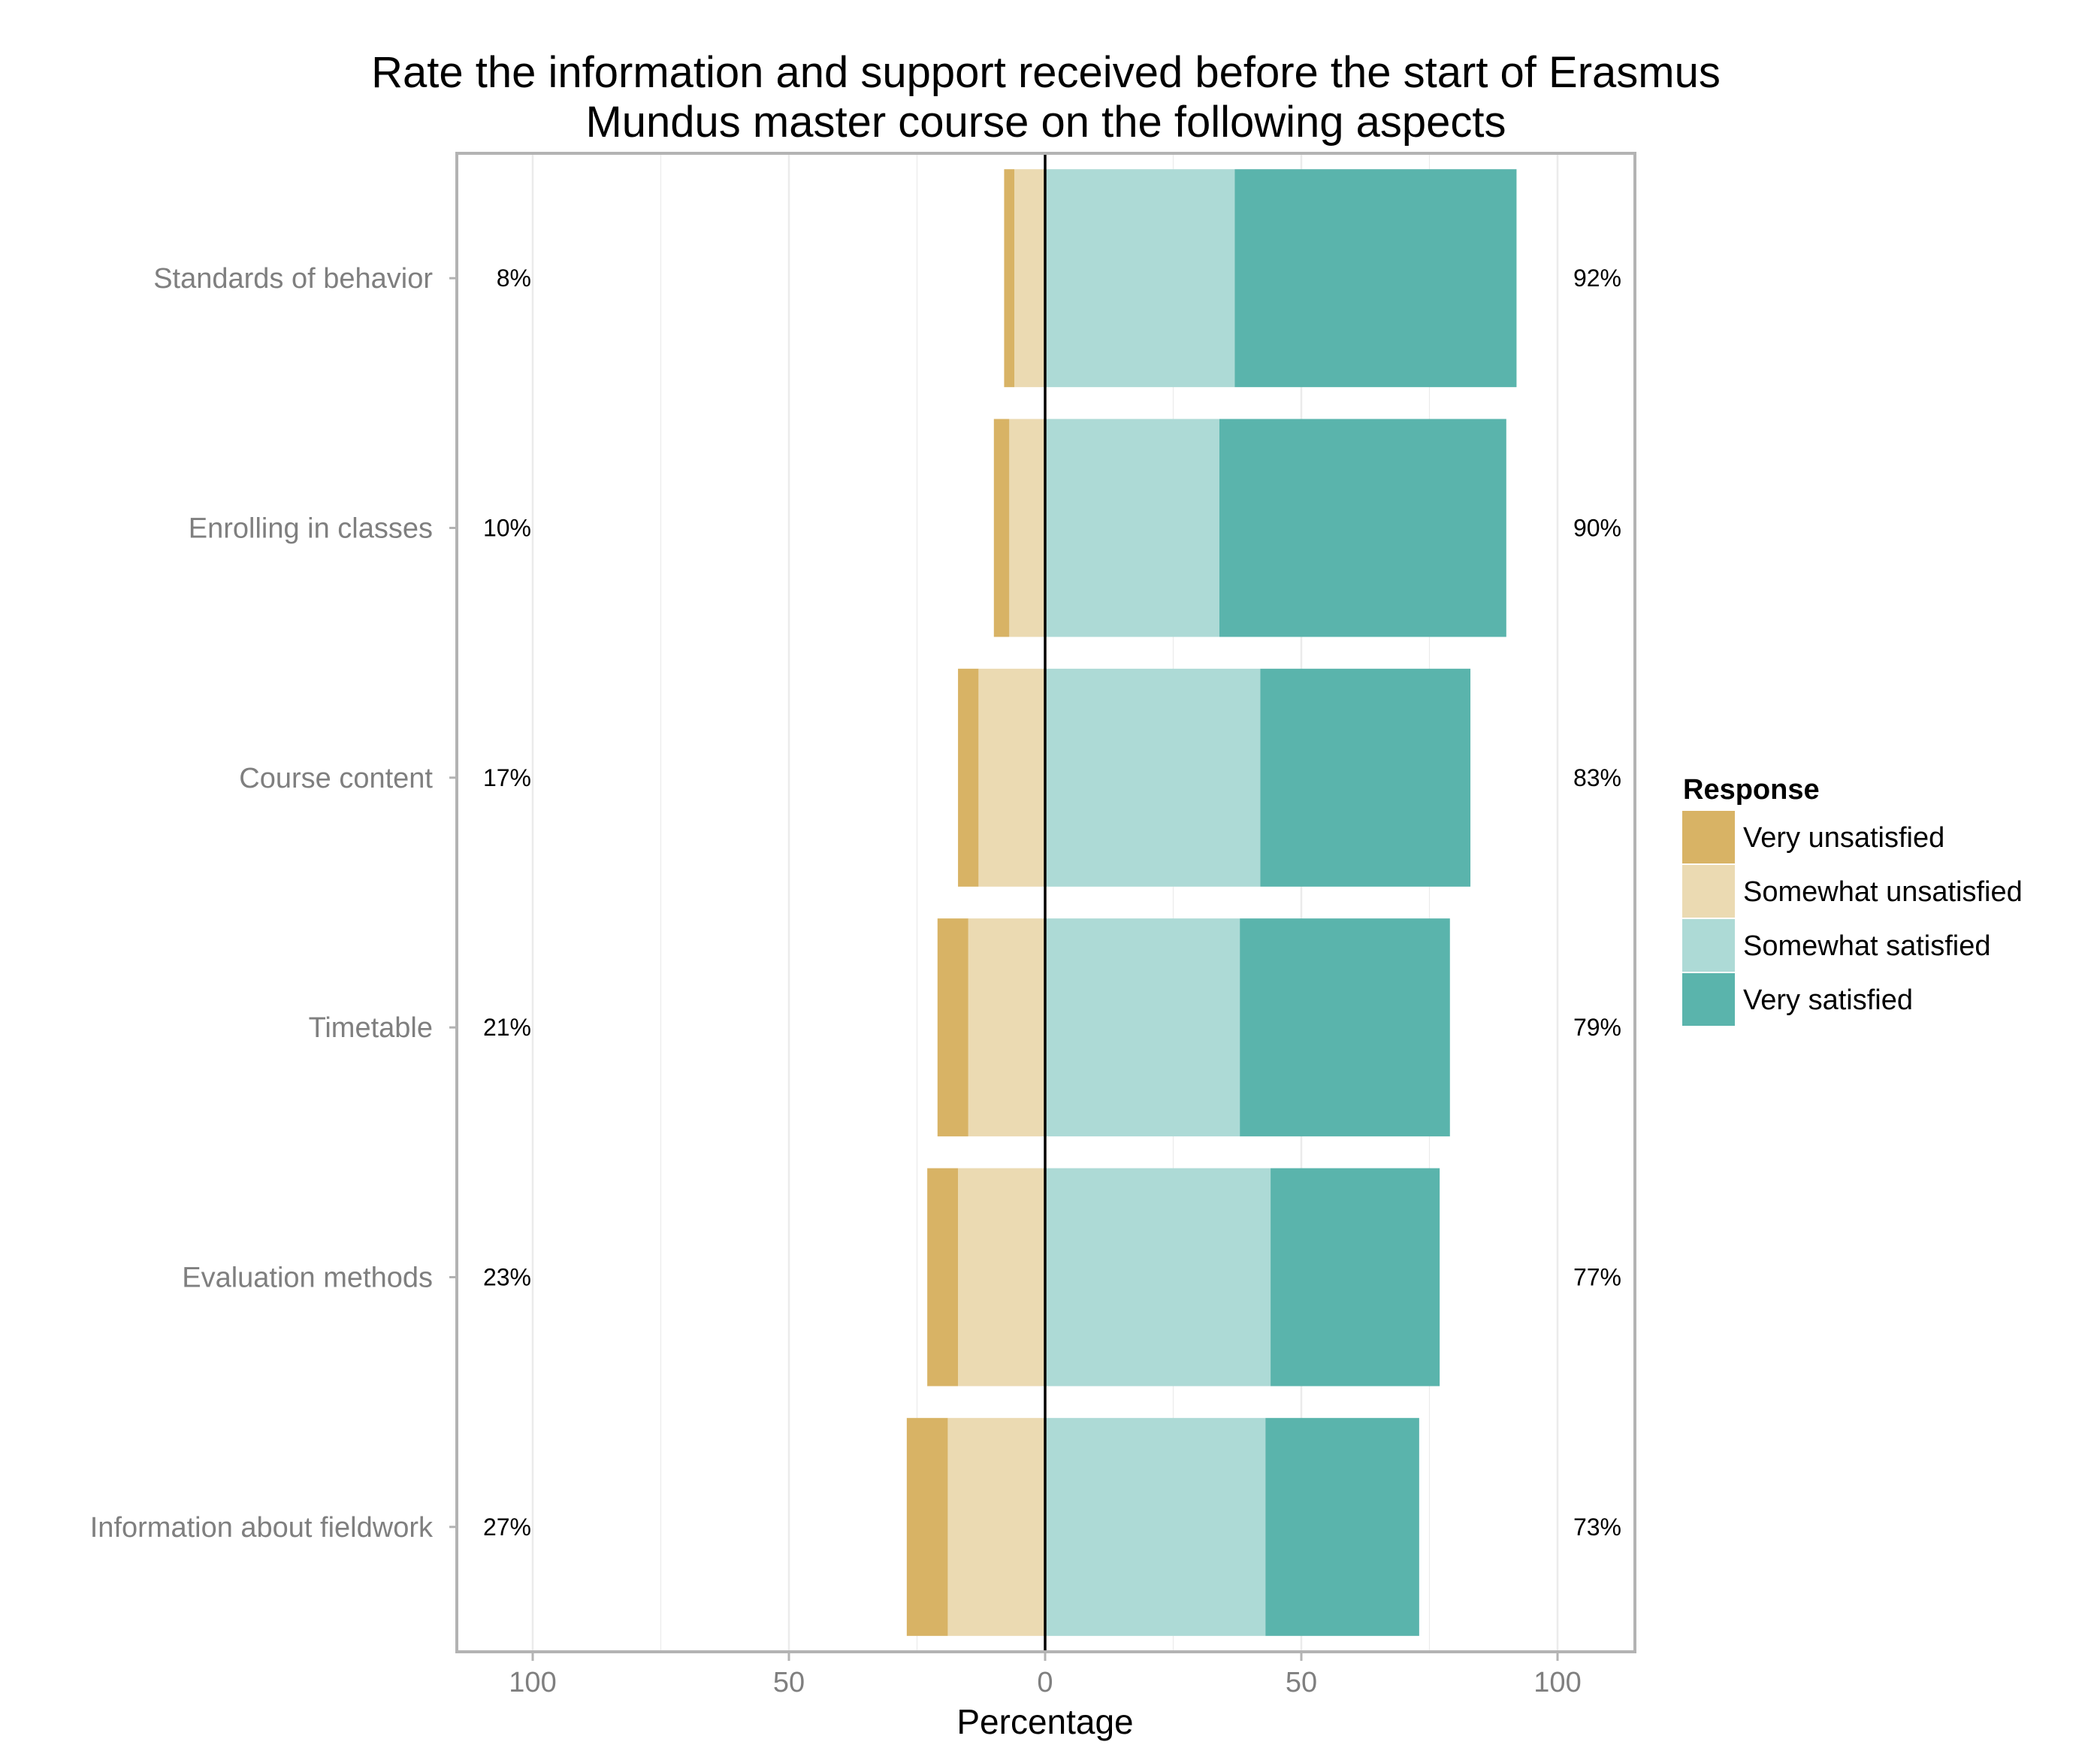 Image resolution: width=2100 pixels, height=1754 pixels. I want to click on legend-title: Response, so click(1751, 790).